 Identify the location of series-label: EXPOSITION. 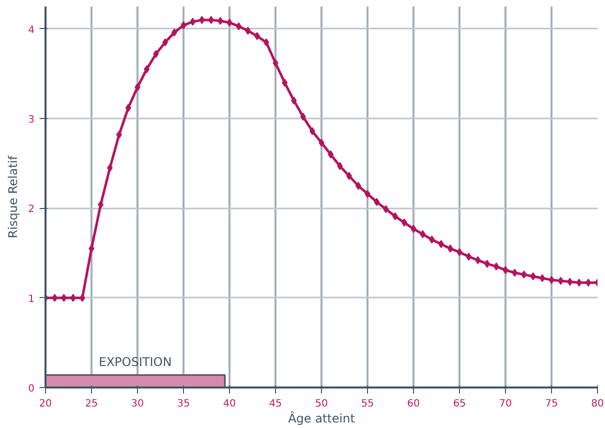
(135, 361).